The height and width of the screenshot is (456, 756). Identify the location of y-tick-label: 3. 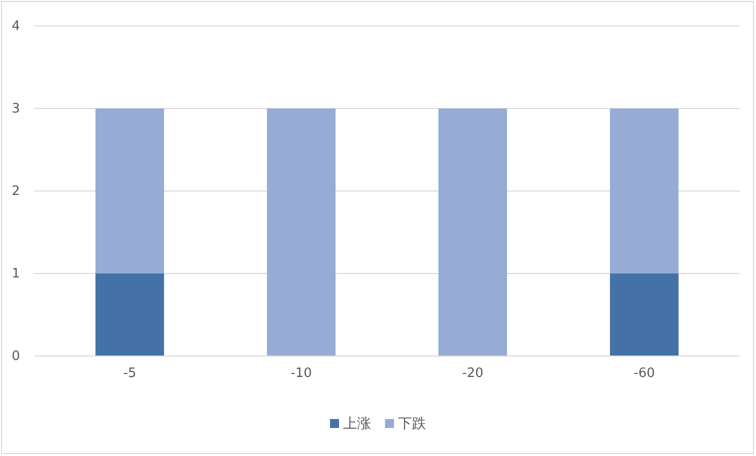
(16, 109).